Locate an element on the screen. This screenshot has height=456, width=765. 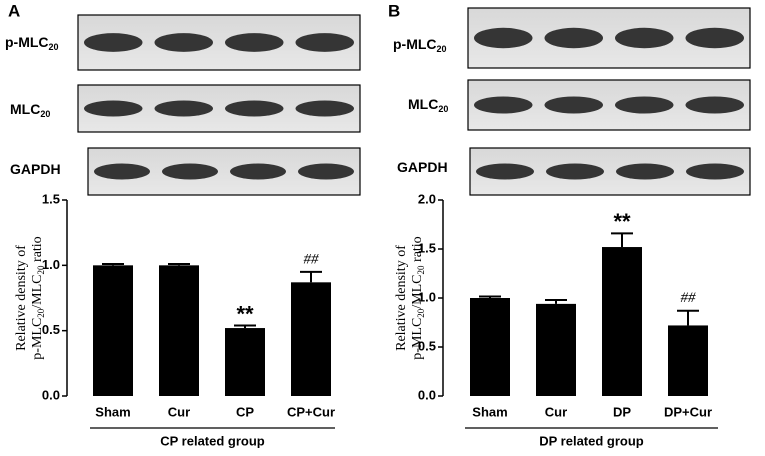
x-tick-label: DP+Cur is located at coordinates (688, 411).